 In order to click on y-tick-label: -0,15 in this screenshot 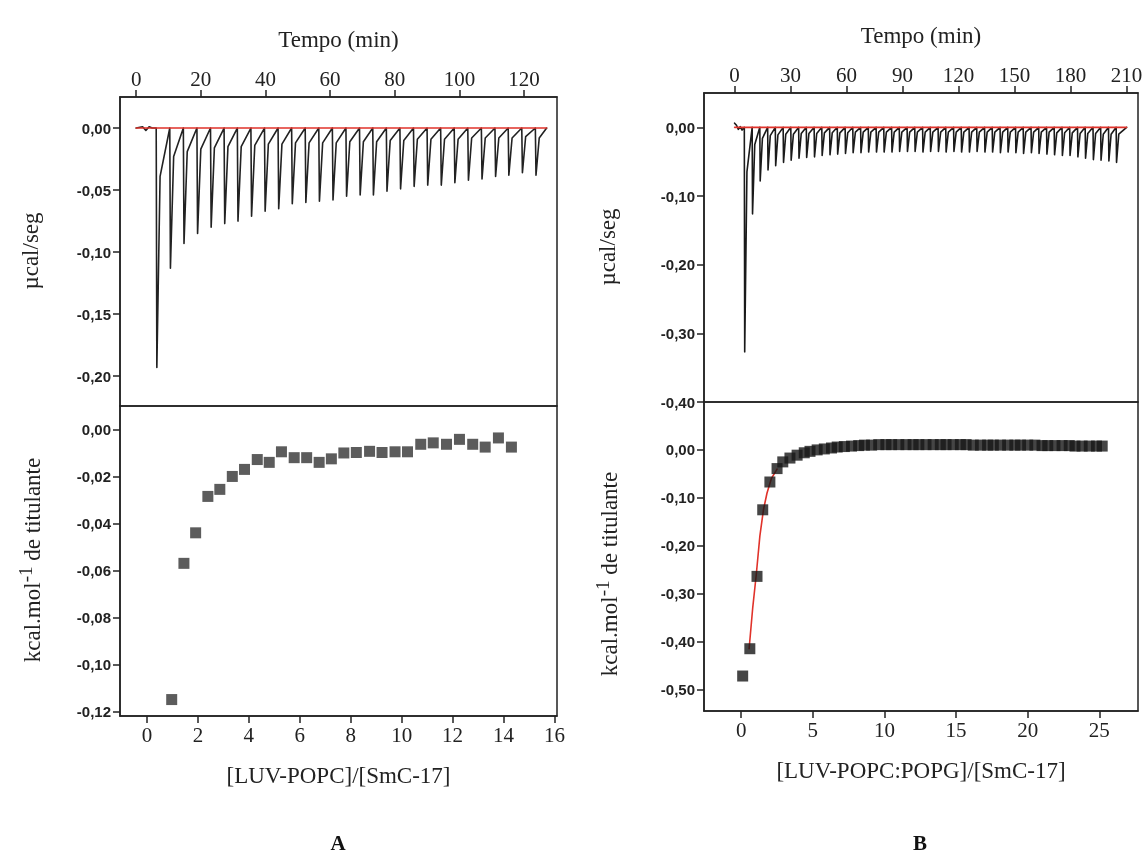, I will do `click(93, 314)`.